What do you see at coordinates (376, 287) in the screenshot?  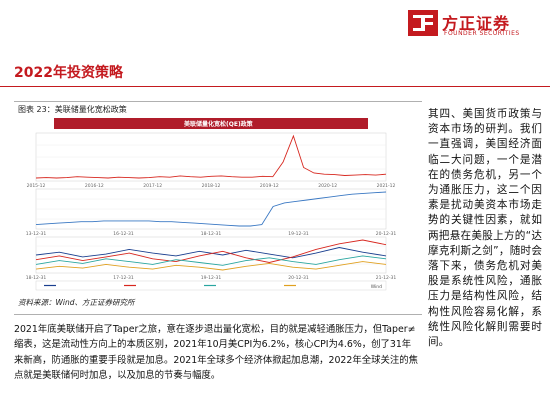 I see `legend-source-note: Wind` at bounding box center [376, 287].